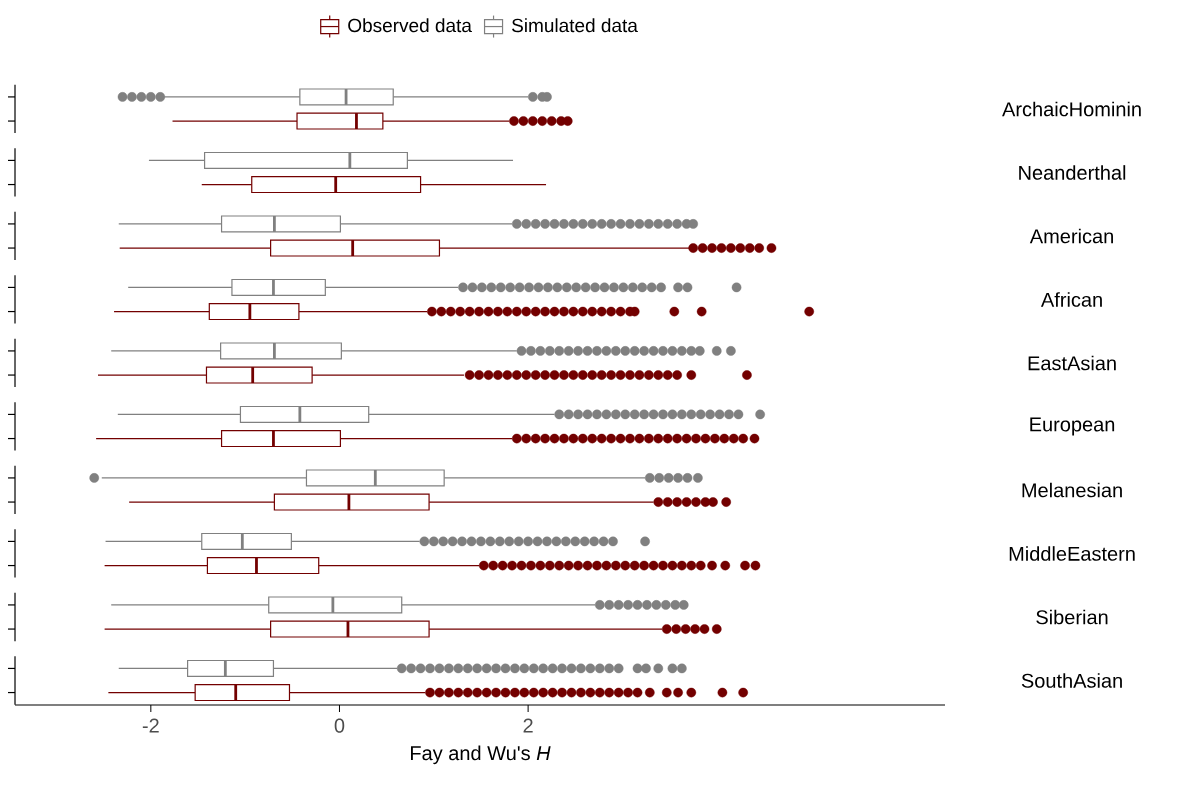 This screenshot has height=788, width=1185. What do you see at coordinates (410, 25) in the screenshot?
I see `legend-label: Observed data` at bounding box center [410, 25].